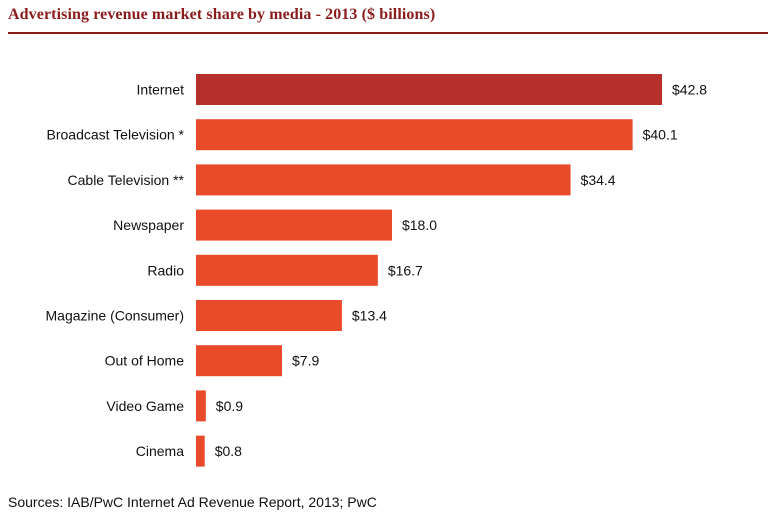 The height and width of the screenshot is (519, 776). What do you see at coordinates (116, 135) in the screenshot?
I see `category-label-broadcast-television: Broadcast Television *` at bounding box center [116, 135].